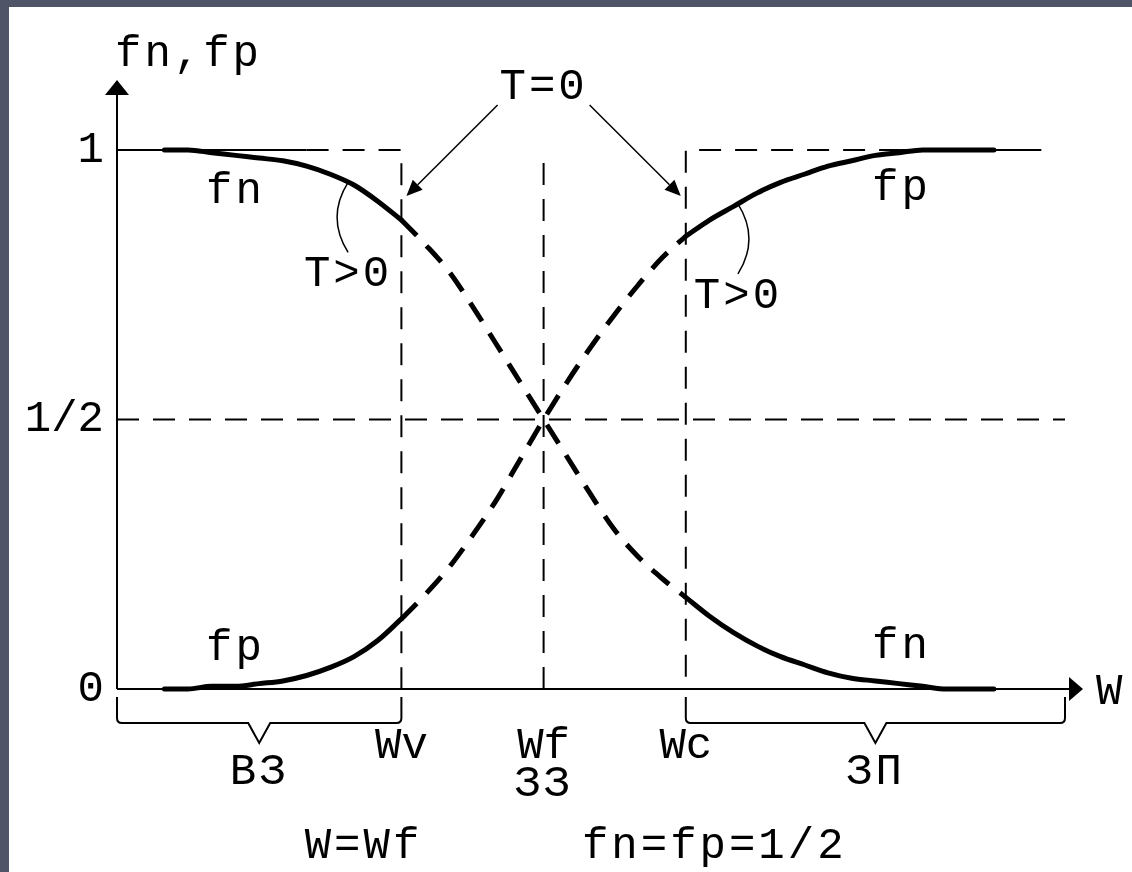 This screenshot has height=872, width=1132. What do you see at coordinates (64, 419) in the screenshot?
I see `y-tick-label: 1/2` at bounding box center [64, 419].